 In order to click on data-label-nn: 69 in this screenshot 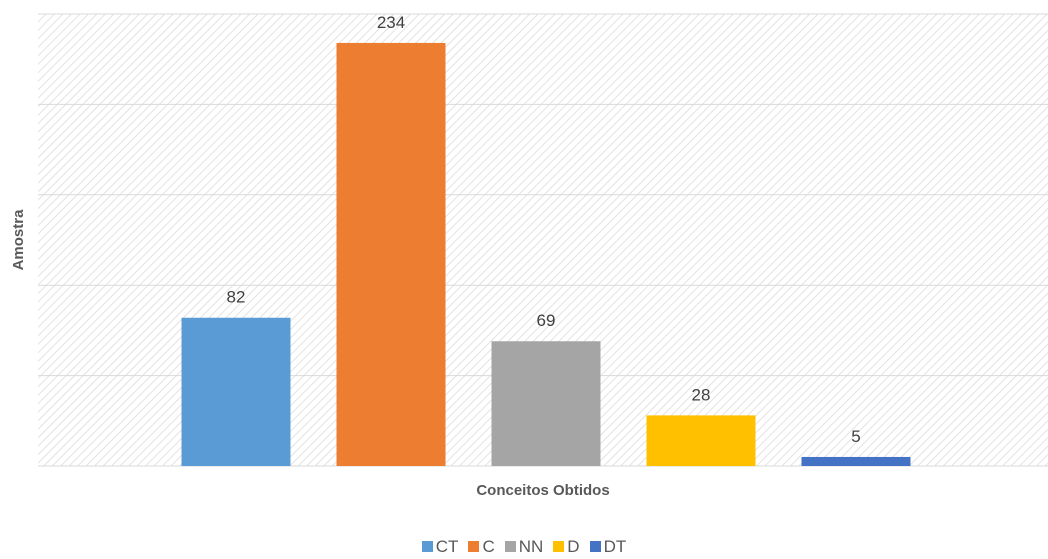, I will do `click(546, 320)`.